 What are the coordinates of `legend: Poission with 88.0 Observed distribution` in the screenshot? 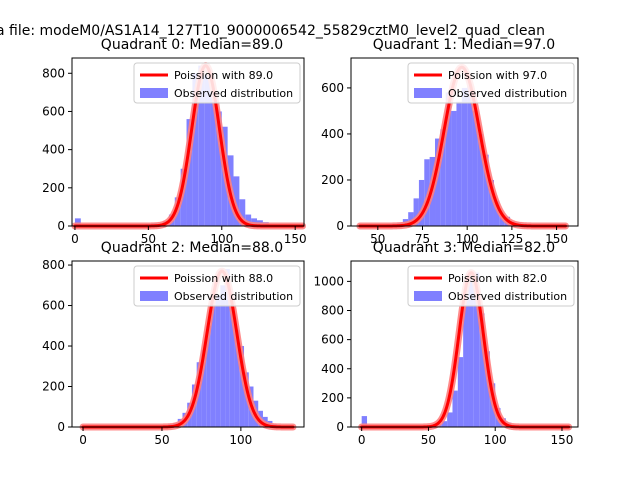 It's located at (217, 286).